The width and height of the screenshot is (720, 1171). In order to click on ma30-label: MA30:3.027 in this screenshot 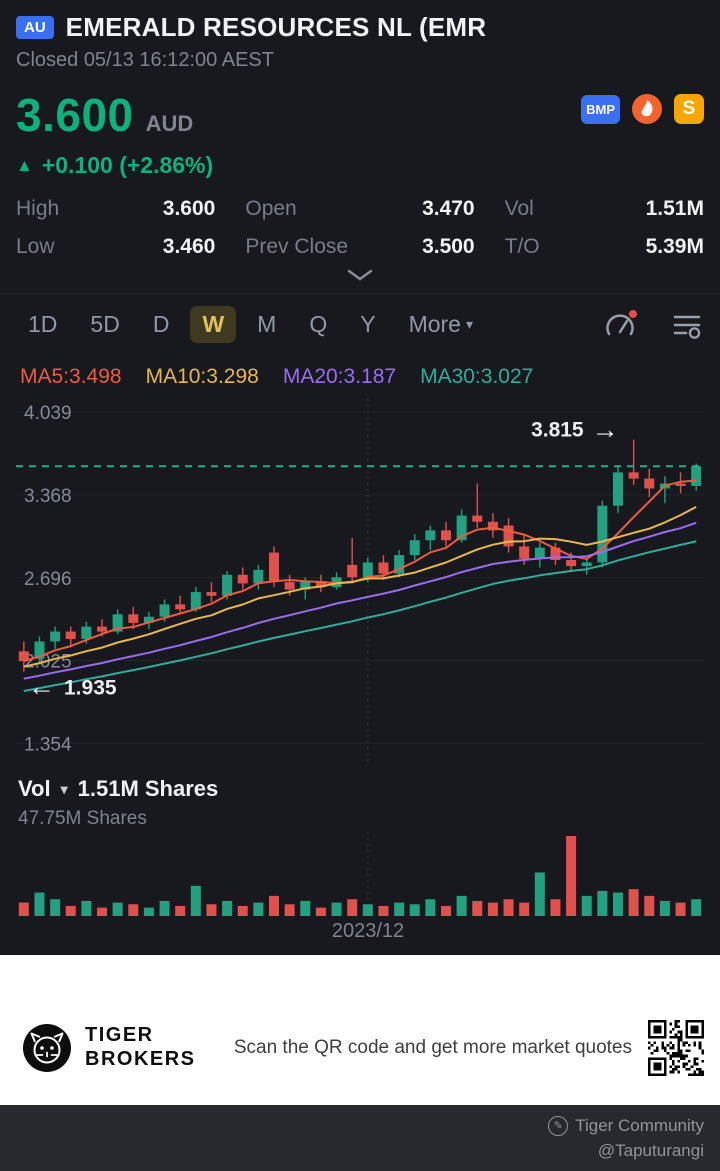, I will do `click(477, 376)`.